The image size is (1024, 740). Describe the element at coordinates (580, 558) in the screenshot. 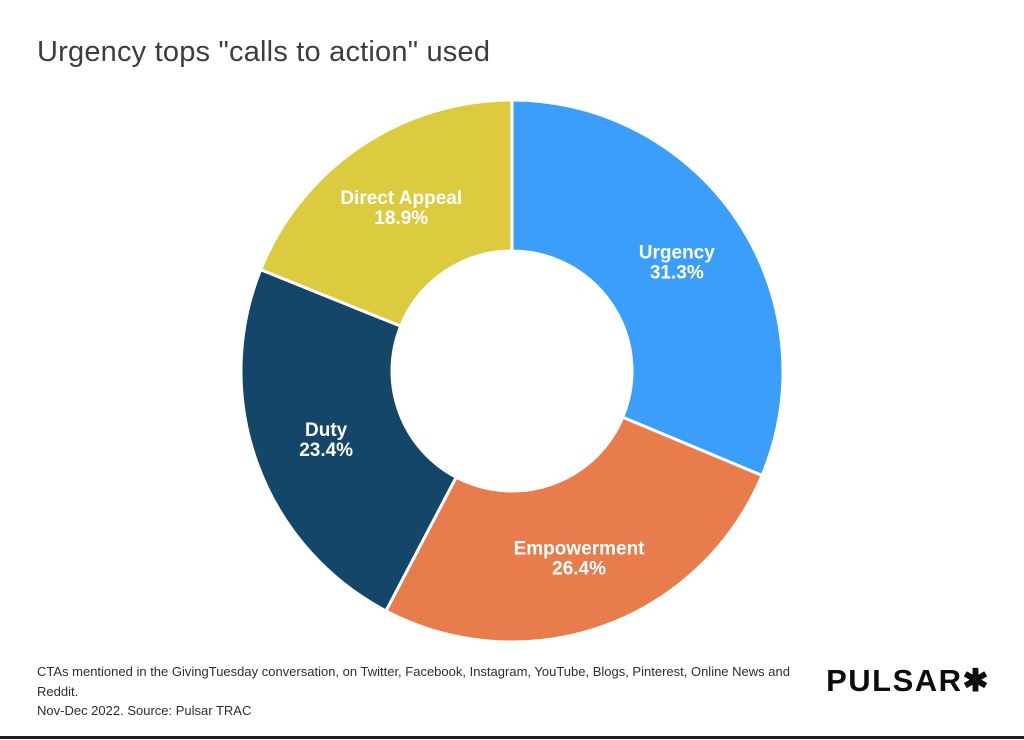

I see `slice-label-empowerment: Empowerment 26.4%` at that location.